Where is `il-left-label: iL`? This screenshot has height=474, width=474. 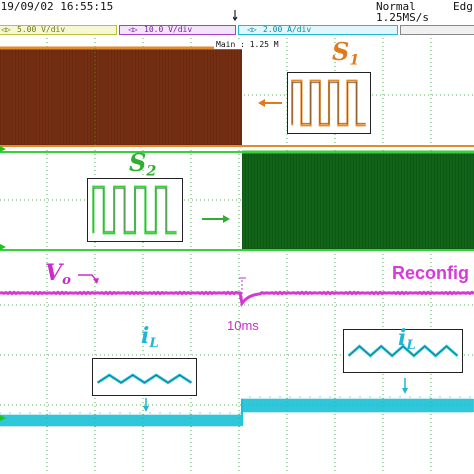 il-left-label: iL is located at coordinates (150, 337).